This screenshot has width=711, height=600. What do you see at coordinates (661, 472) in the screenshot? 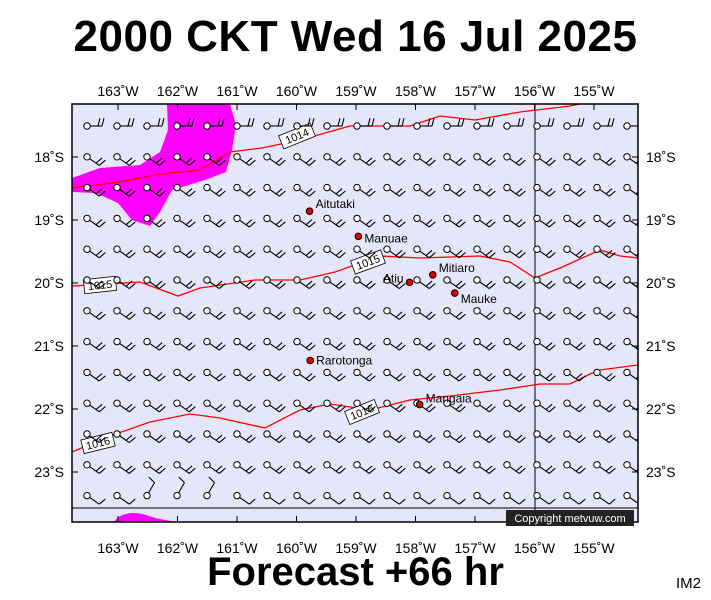
I see `right-lat-label: 23˚S` at bounding box center [661, 472].